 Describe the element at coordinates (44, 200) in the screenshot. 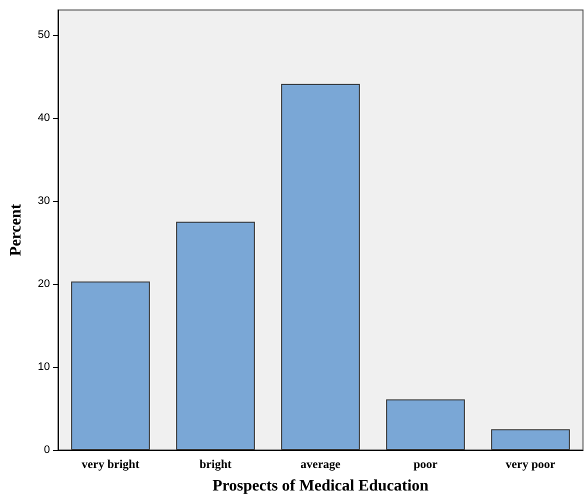

I see `y-tick-label: 30` at that location.